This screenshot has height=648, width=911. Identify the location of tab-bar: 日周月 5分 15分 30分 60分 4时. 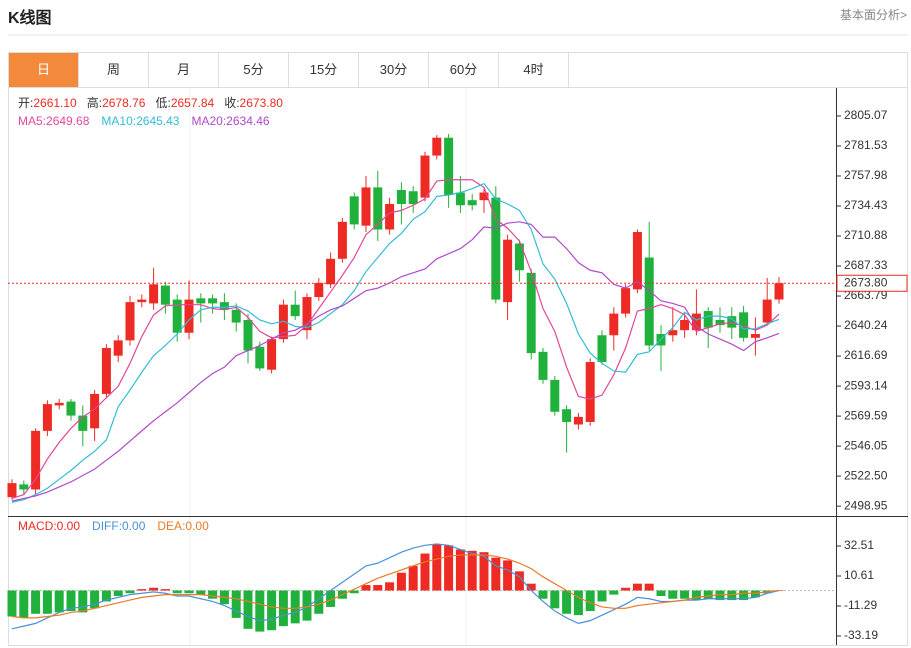
(458, 70).